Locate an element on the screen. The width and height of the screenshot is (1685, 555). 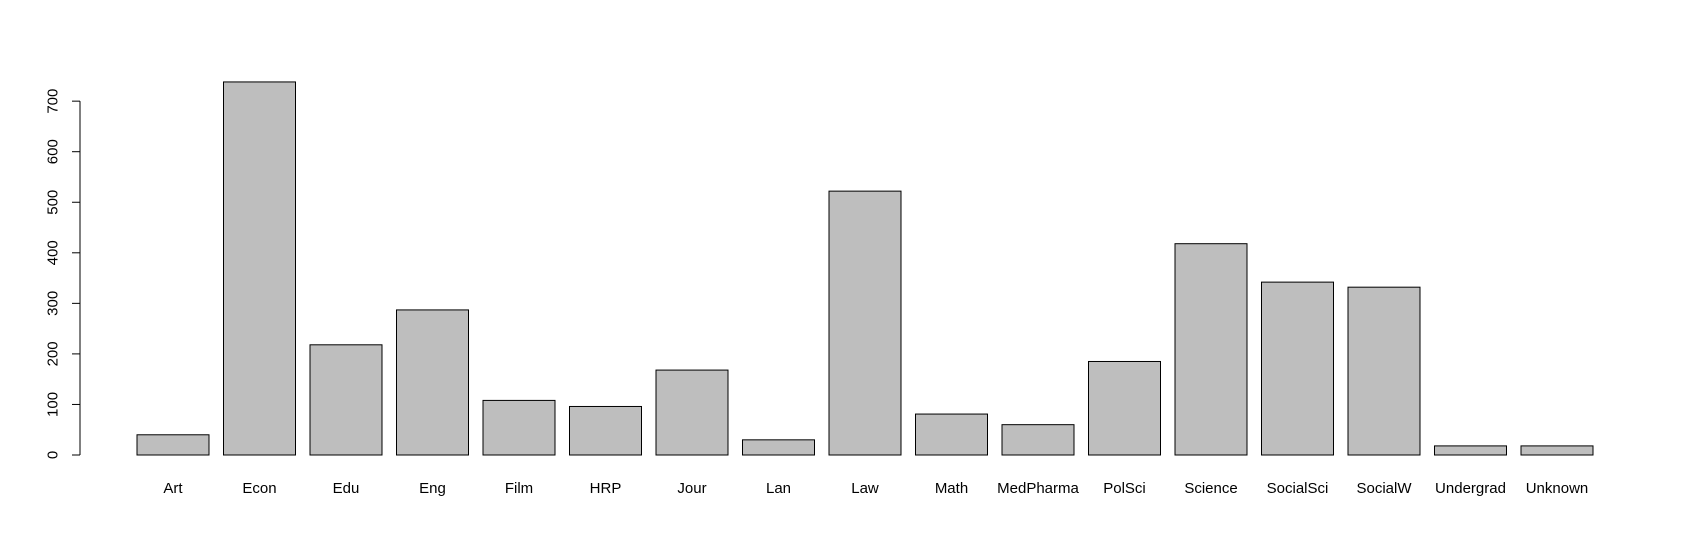
x-tick-label: Art is located at coordinates (173, 488).